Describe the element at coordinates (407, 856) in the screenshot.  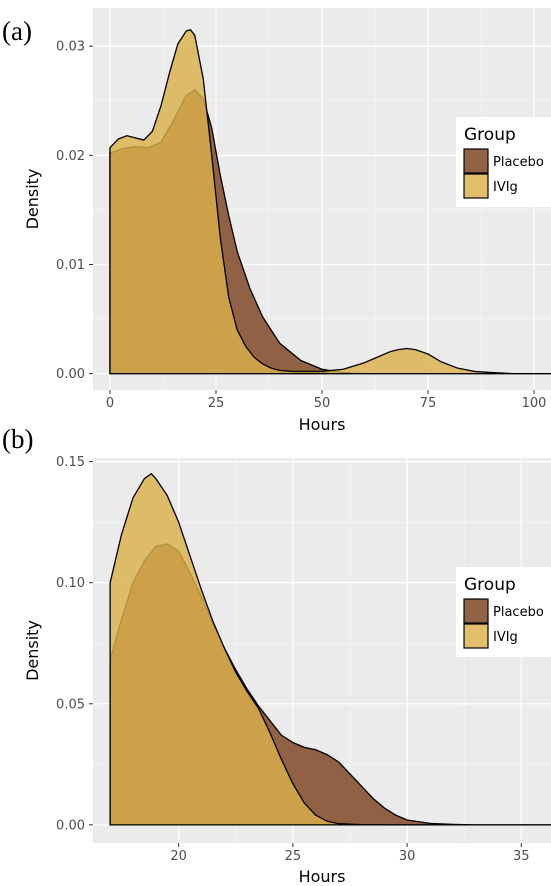
I see `x-tick-label: 30` at that location.